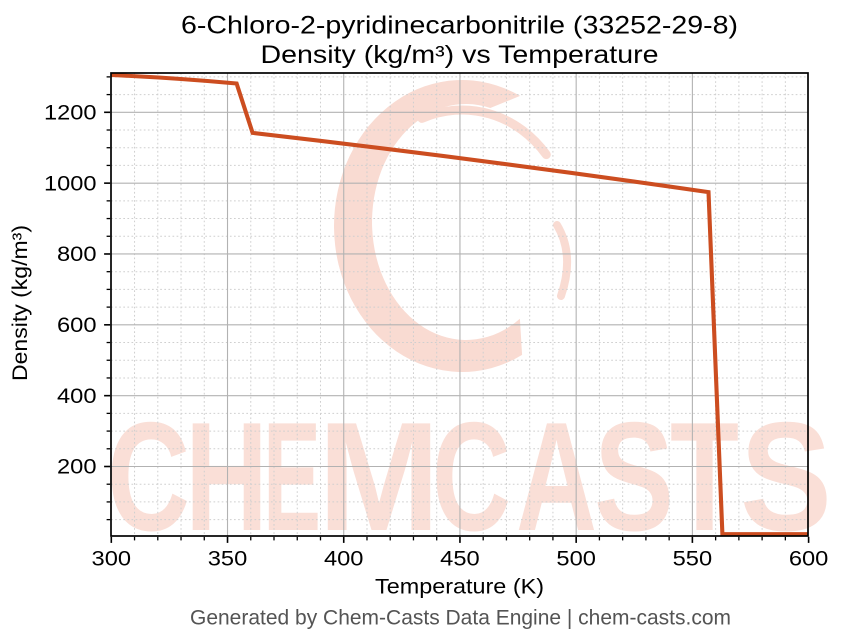 Image resolution: width=843 pixels, height=644 pixels. I want to click on svg-text: Density (kg/m³) vs Temperature, so click(460, 55).